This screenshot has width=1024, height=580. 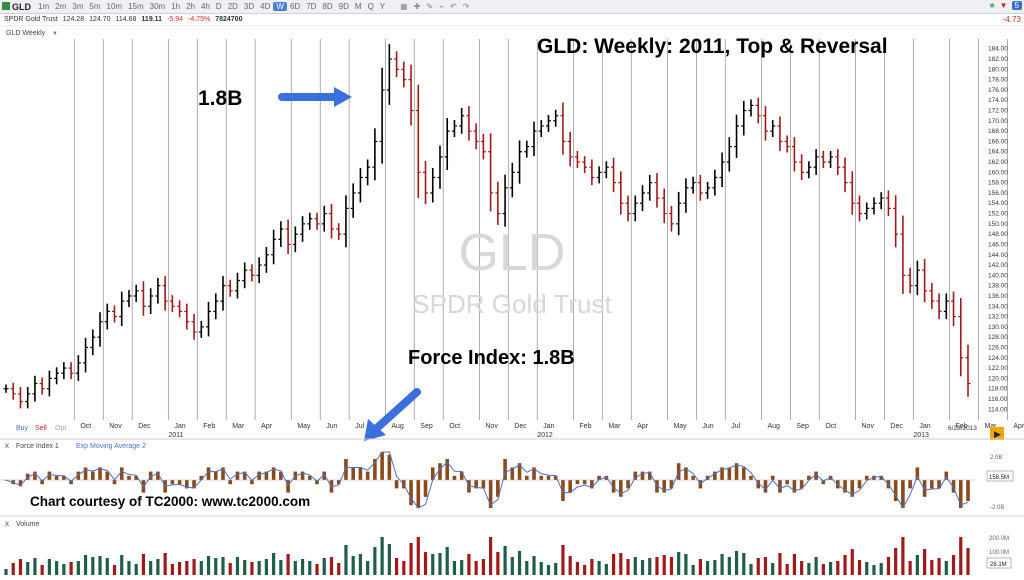 I want to click on force-label: Force Index 1, so click(x=37, y=446).